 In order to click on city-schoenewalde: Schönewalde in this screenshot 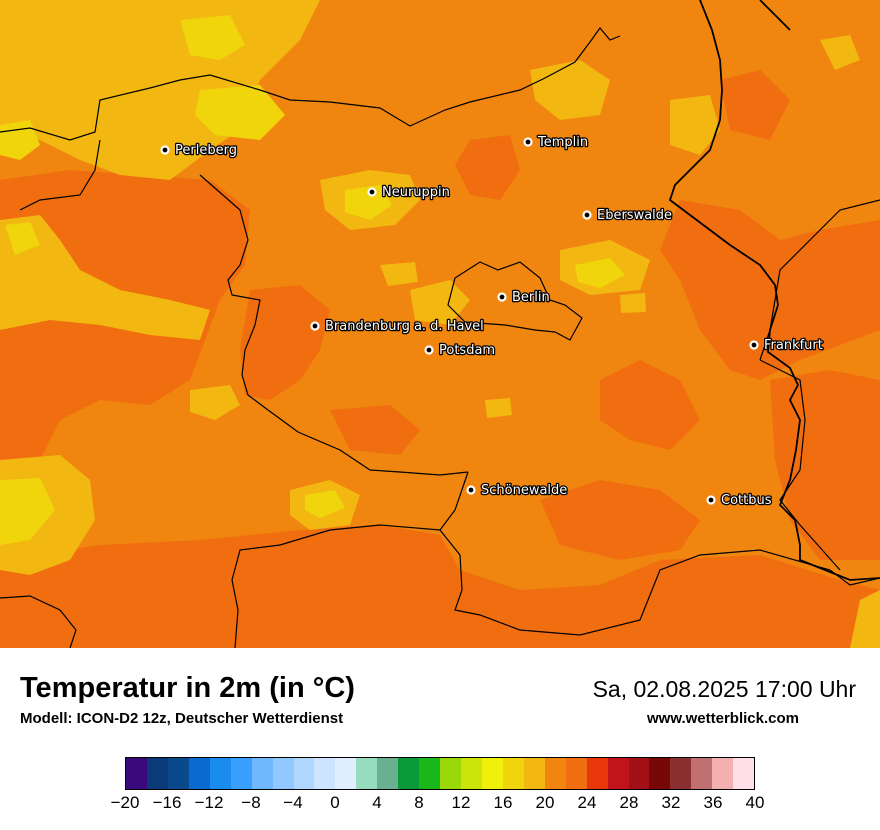, I will do `click(517, 490)`.